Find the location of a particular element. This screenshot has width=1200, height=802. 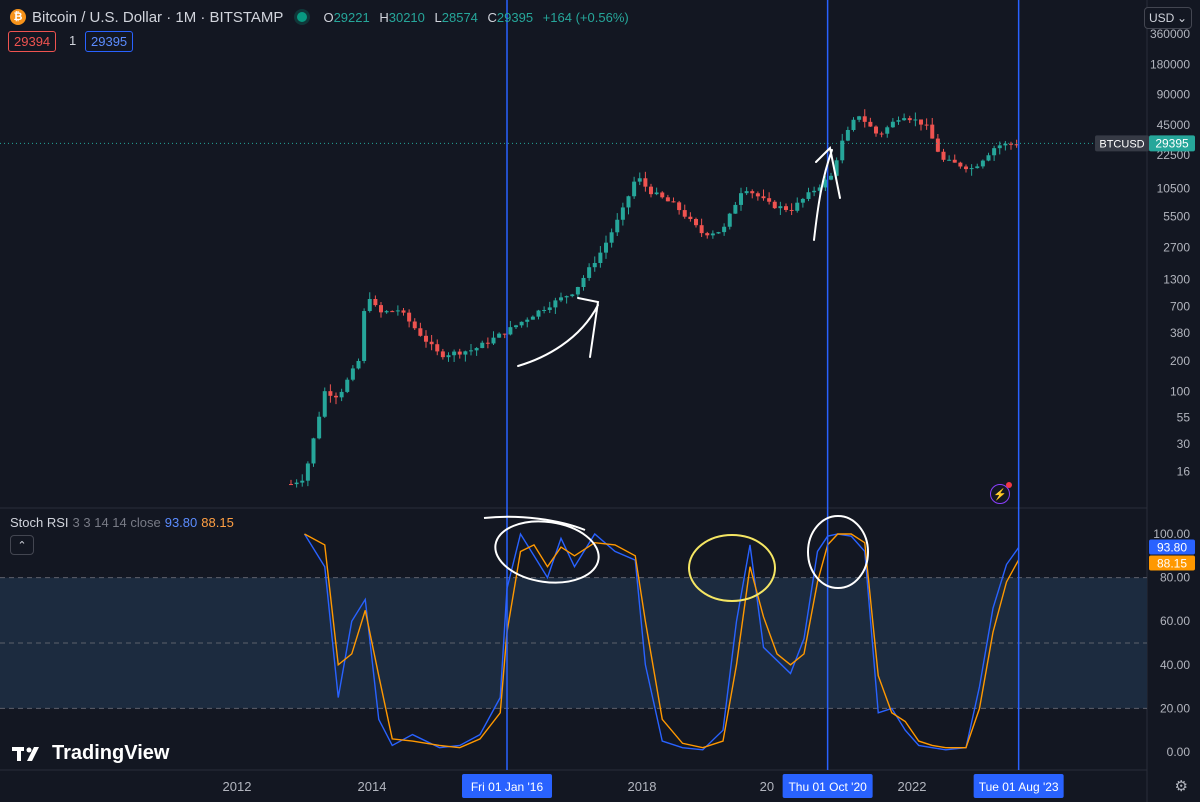

price-axis-label: 5500 is located at coordinates (1176, 217).